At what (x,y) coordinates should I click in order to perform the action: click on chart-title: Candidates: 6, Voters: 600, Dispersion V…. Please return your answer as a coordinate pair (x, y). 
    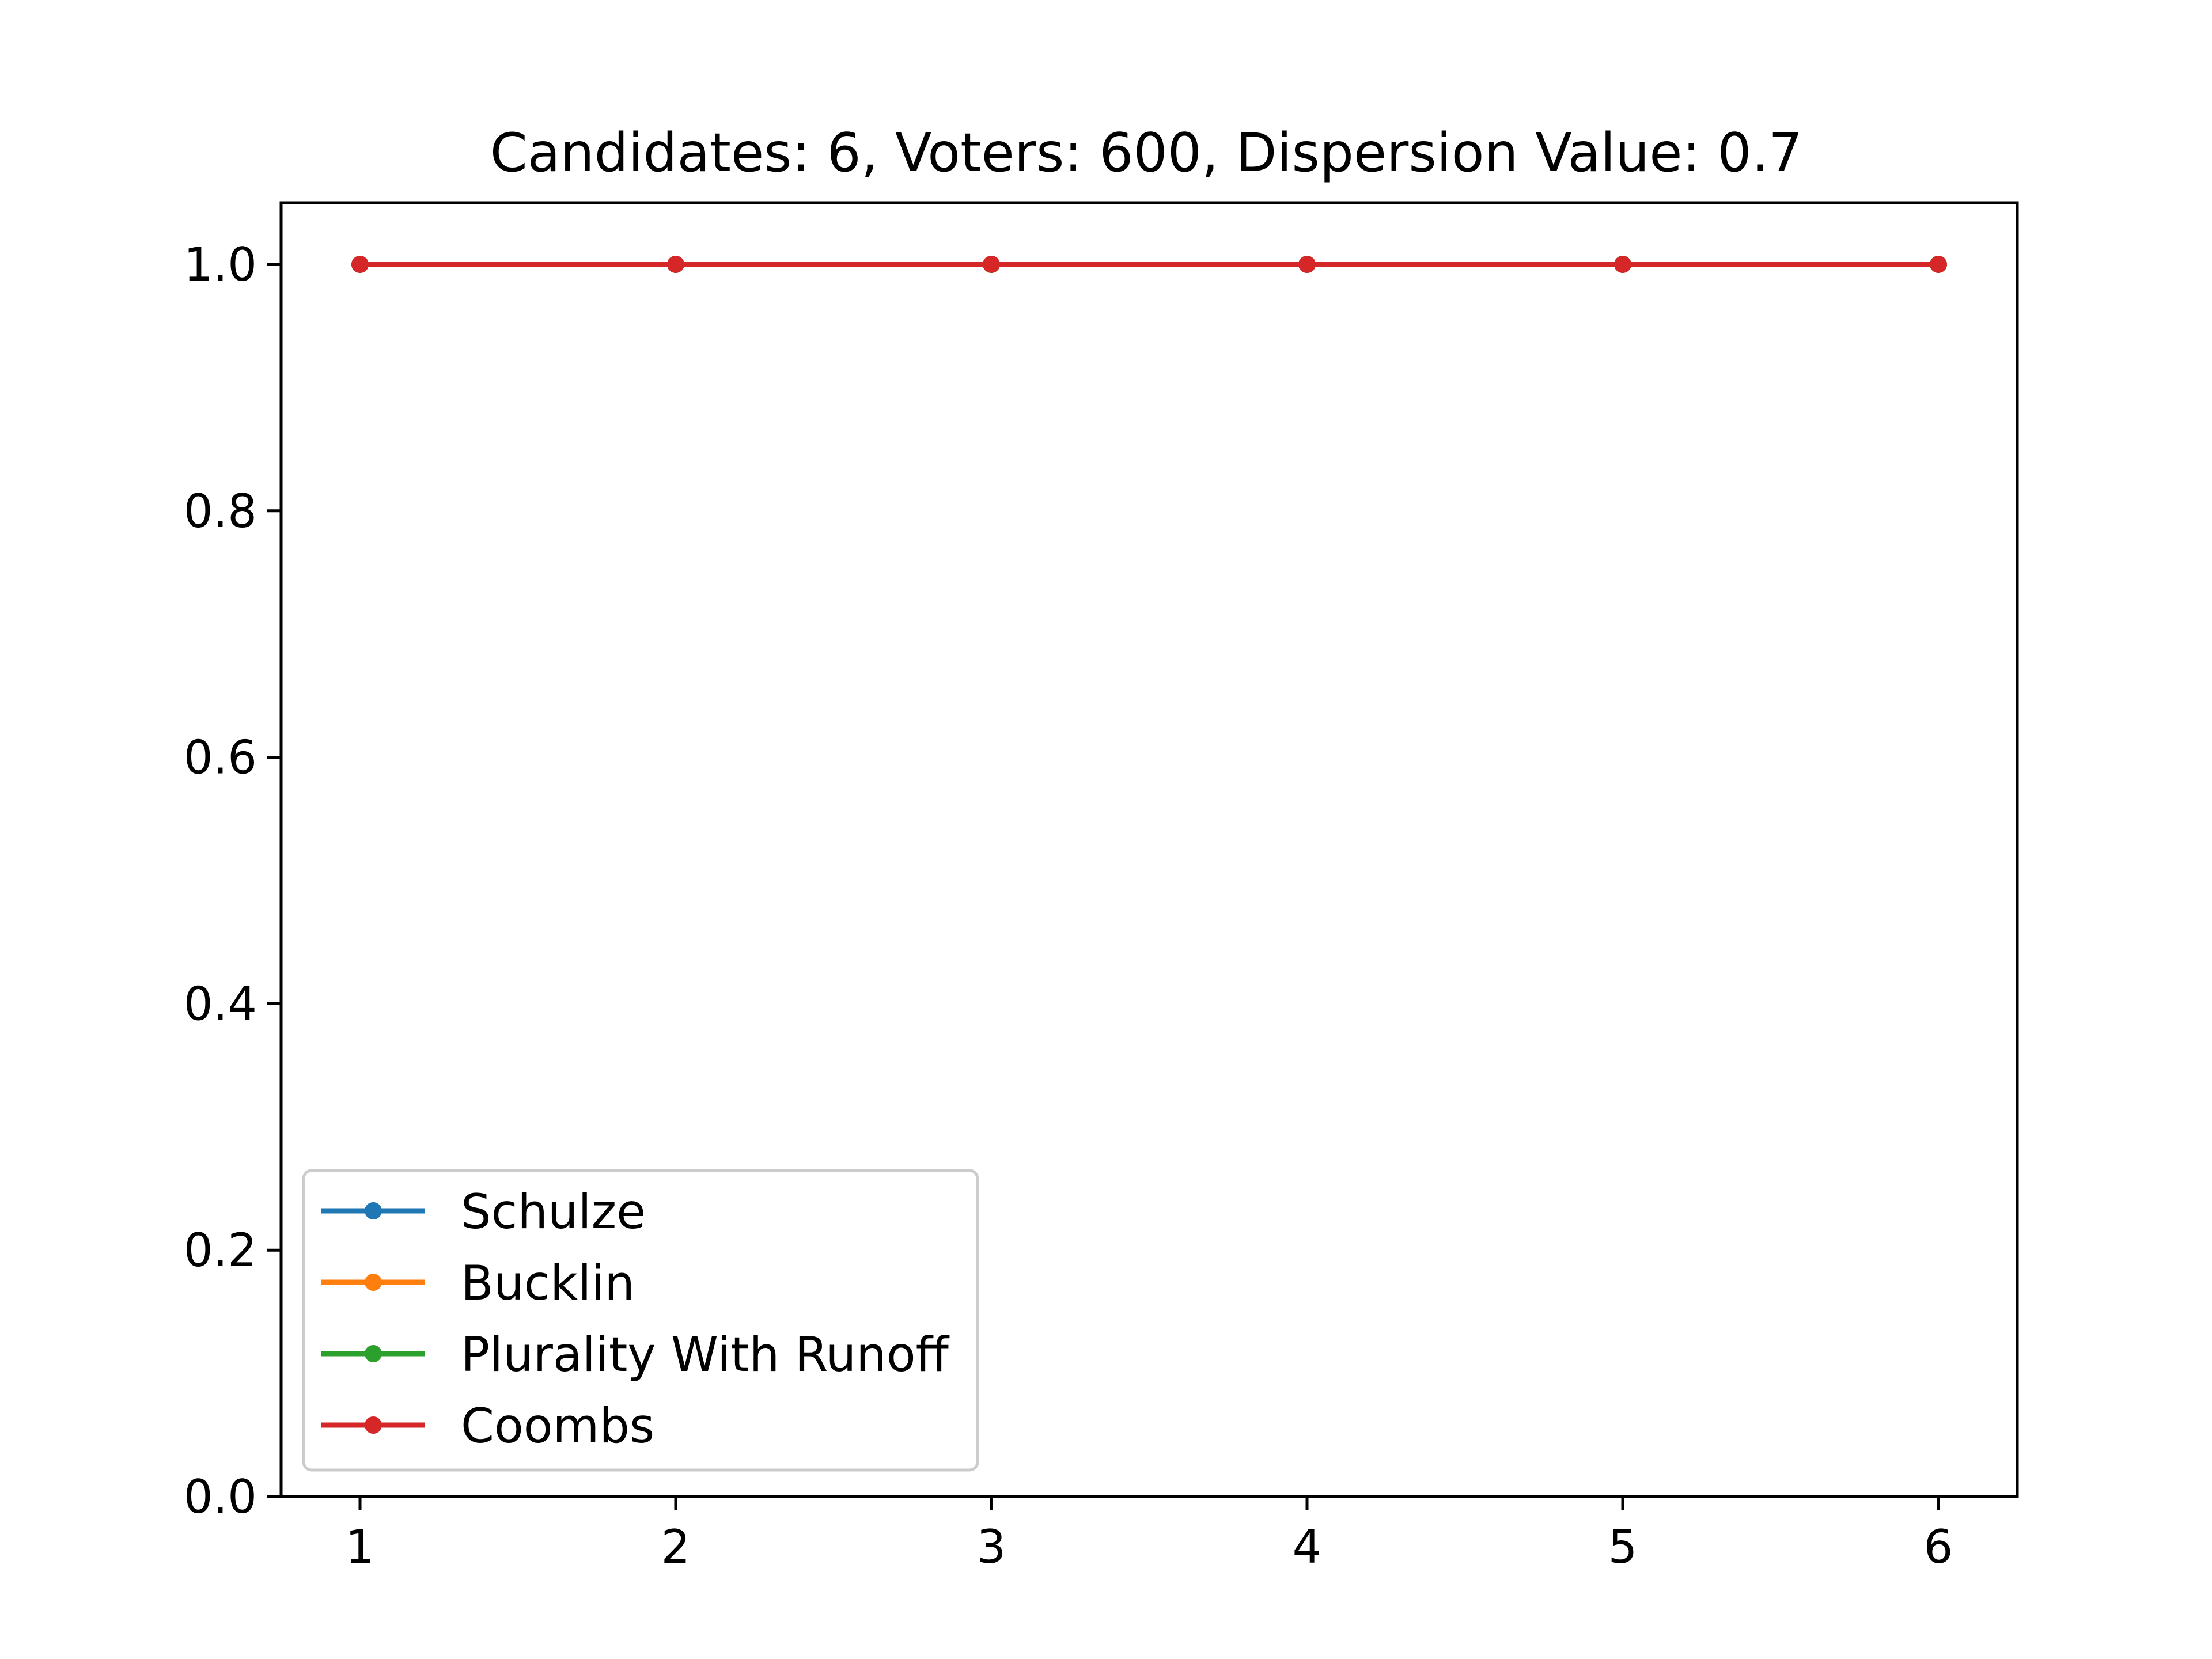
    Looking at the image, I should click on (1146, 153).